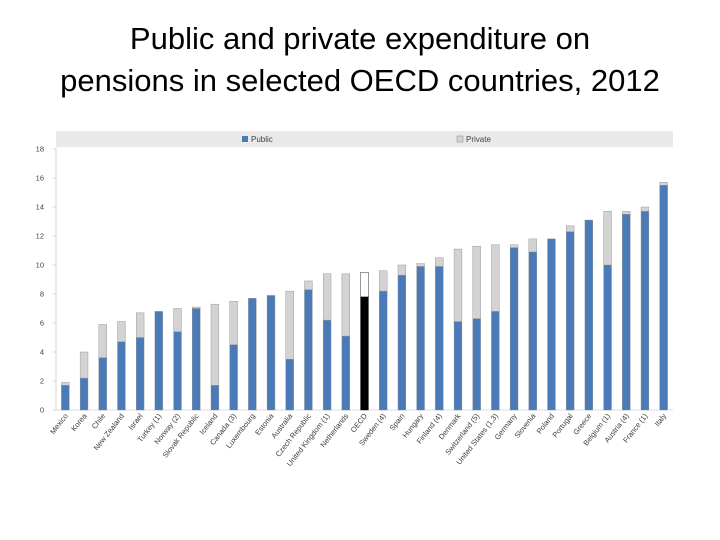  I want to click on legend-label-private: Private, so click(478, 139).